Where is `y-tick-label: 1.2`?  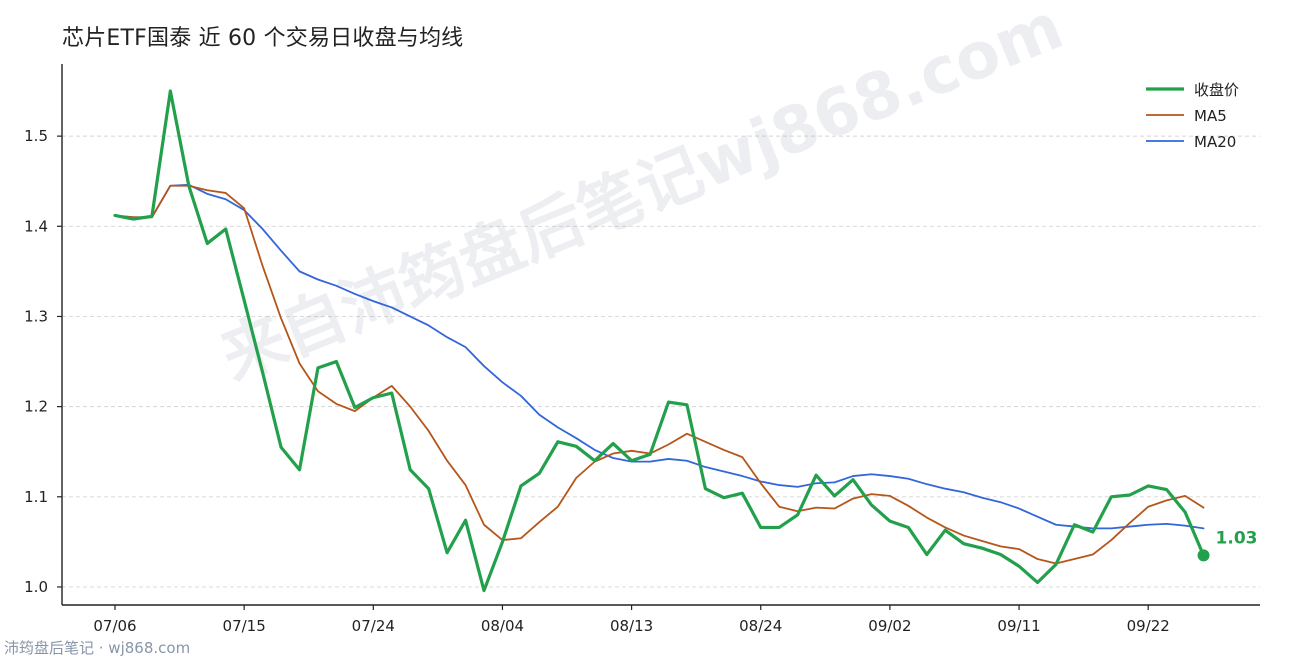 y-tick-label: 1.2 is located at coordinates (36, 407).